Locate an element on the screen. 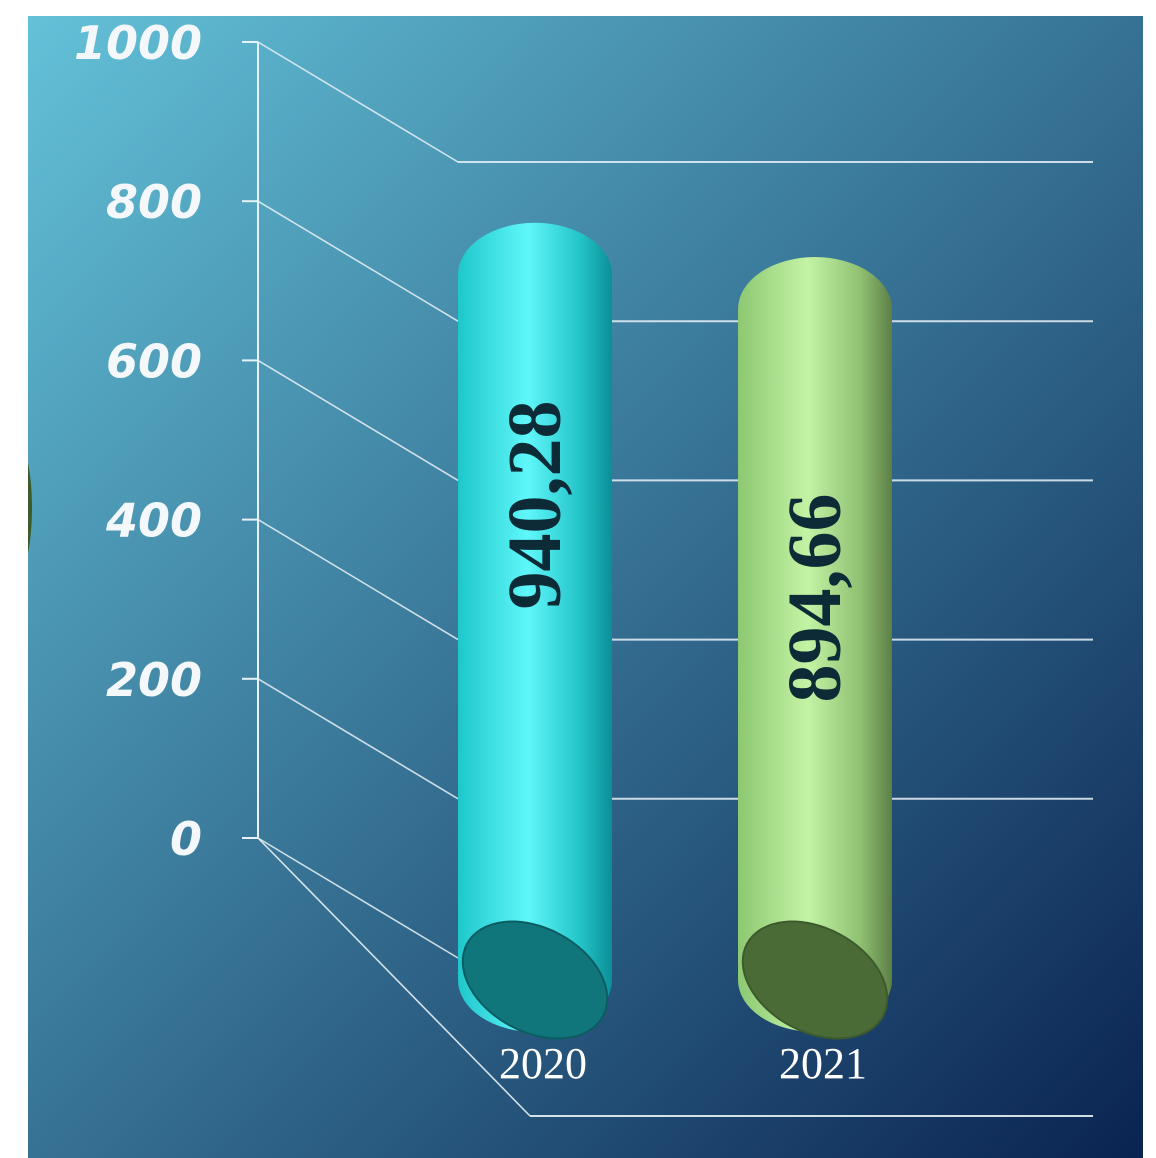 This screenshot has width=1156, height=1158. category-label: 2021 is located at coordinates (823, 1063).